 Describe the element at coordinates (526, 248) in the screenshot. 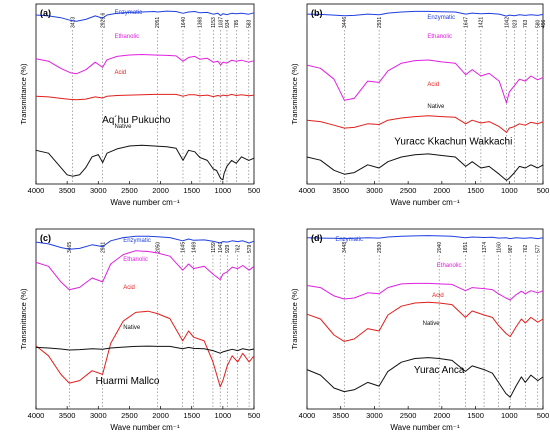

I see `peak-label: 762` at that location.